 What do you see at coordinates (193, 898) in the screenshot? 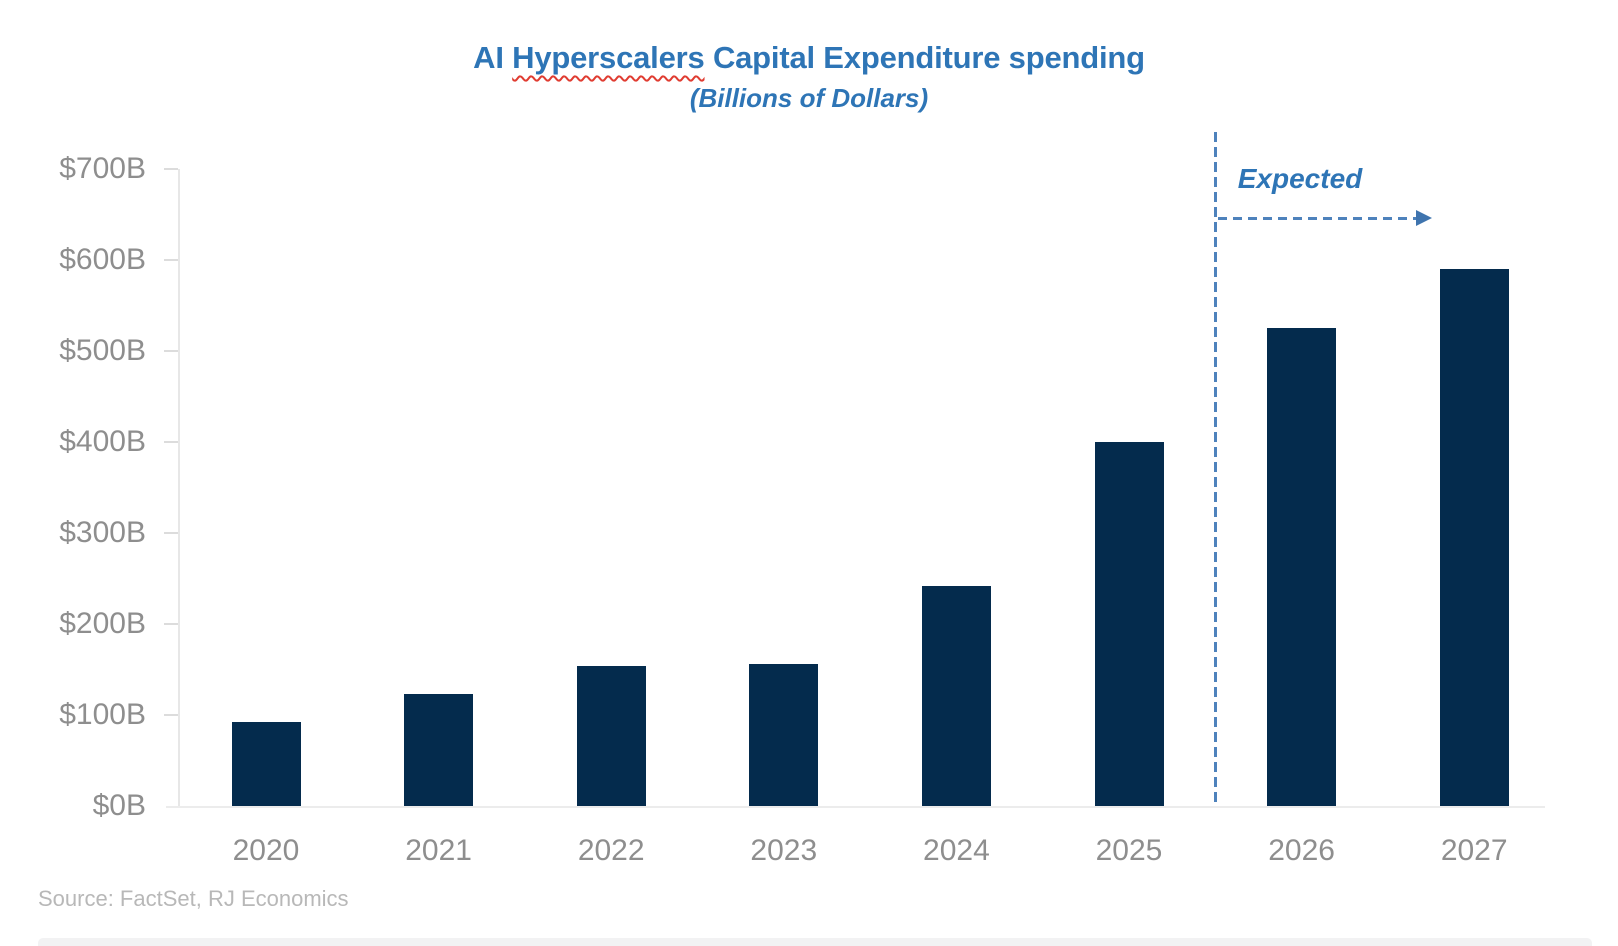
I see `source-note: Source: FactSet, RJ Economics` at bounding box center [193, 898].